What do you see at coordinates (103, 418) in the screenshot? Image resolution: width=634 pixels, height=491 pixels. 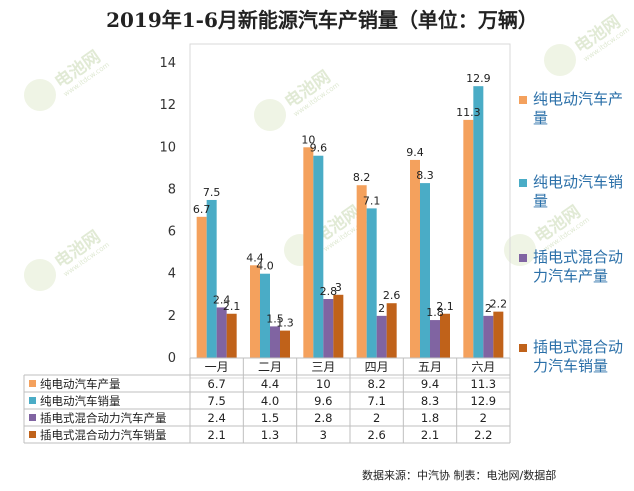 I see `table-row-label: 插电式混合动力汽车产量` at bounding box center [103, 418].